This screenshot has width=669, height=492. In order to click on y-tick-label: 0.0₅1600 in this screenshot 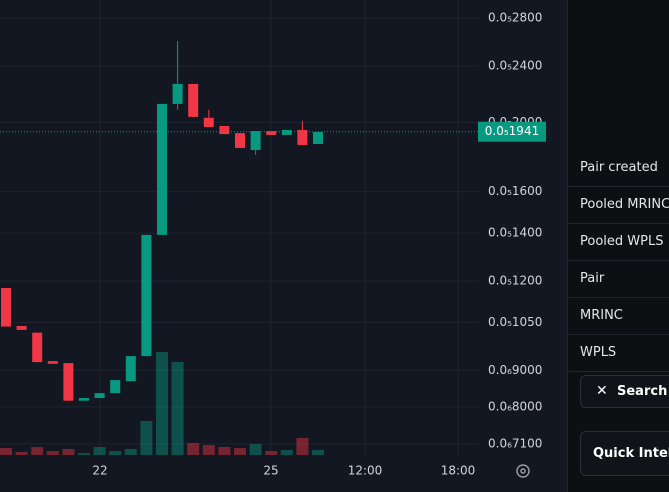, I will do `click(515, 191)`.